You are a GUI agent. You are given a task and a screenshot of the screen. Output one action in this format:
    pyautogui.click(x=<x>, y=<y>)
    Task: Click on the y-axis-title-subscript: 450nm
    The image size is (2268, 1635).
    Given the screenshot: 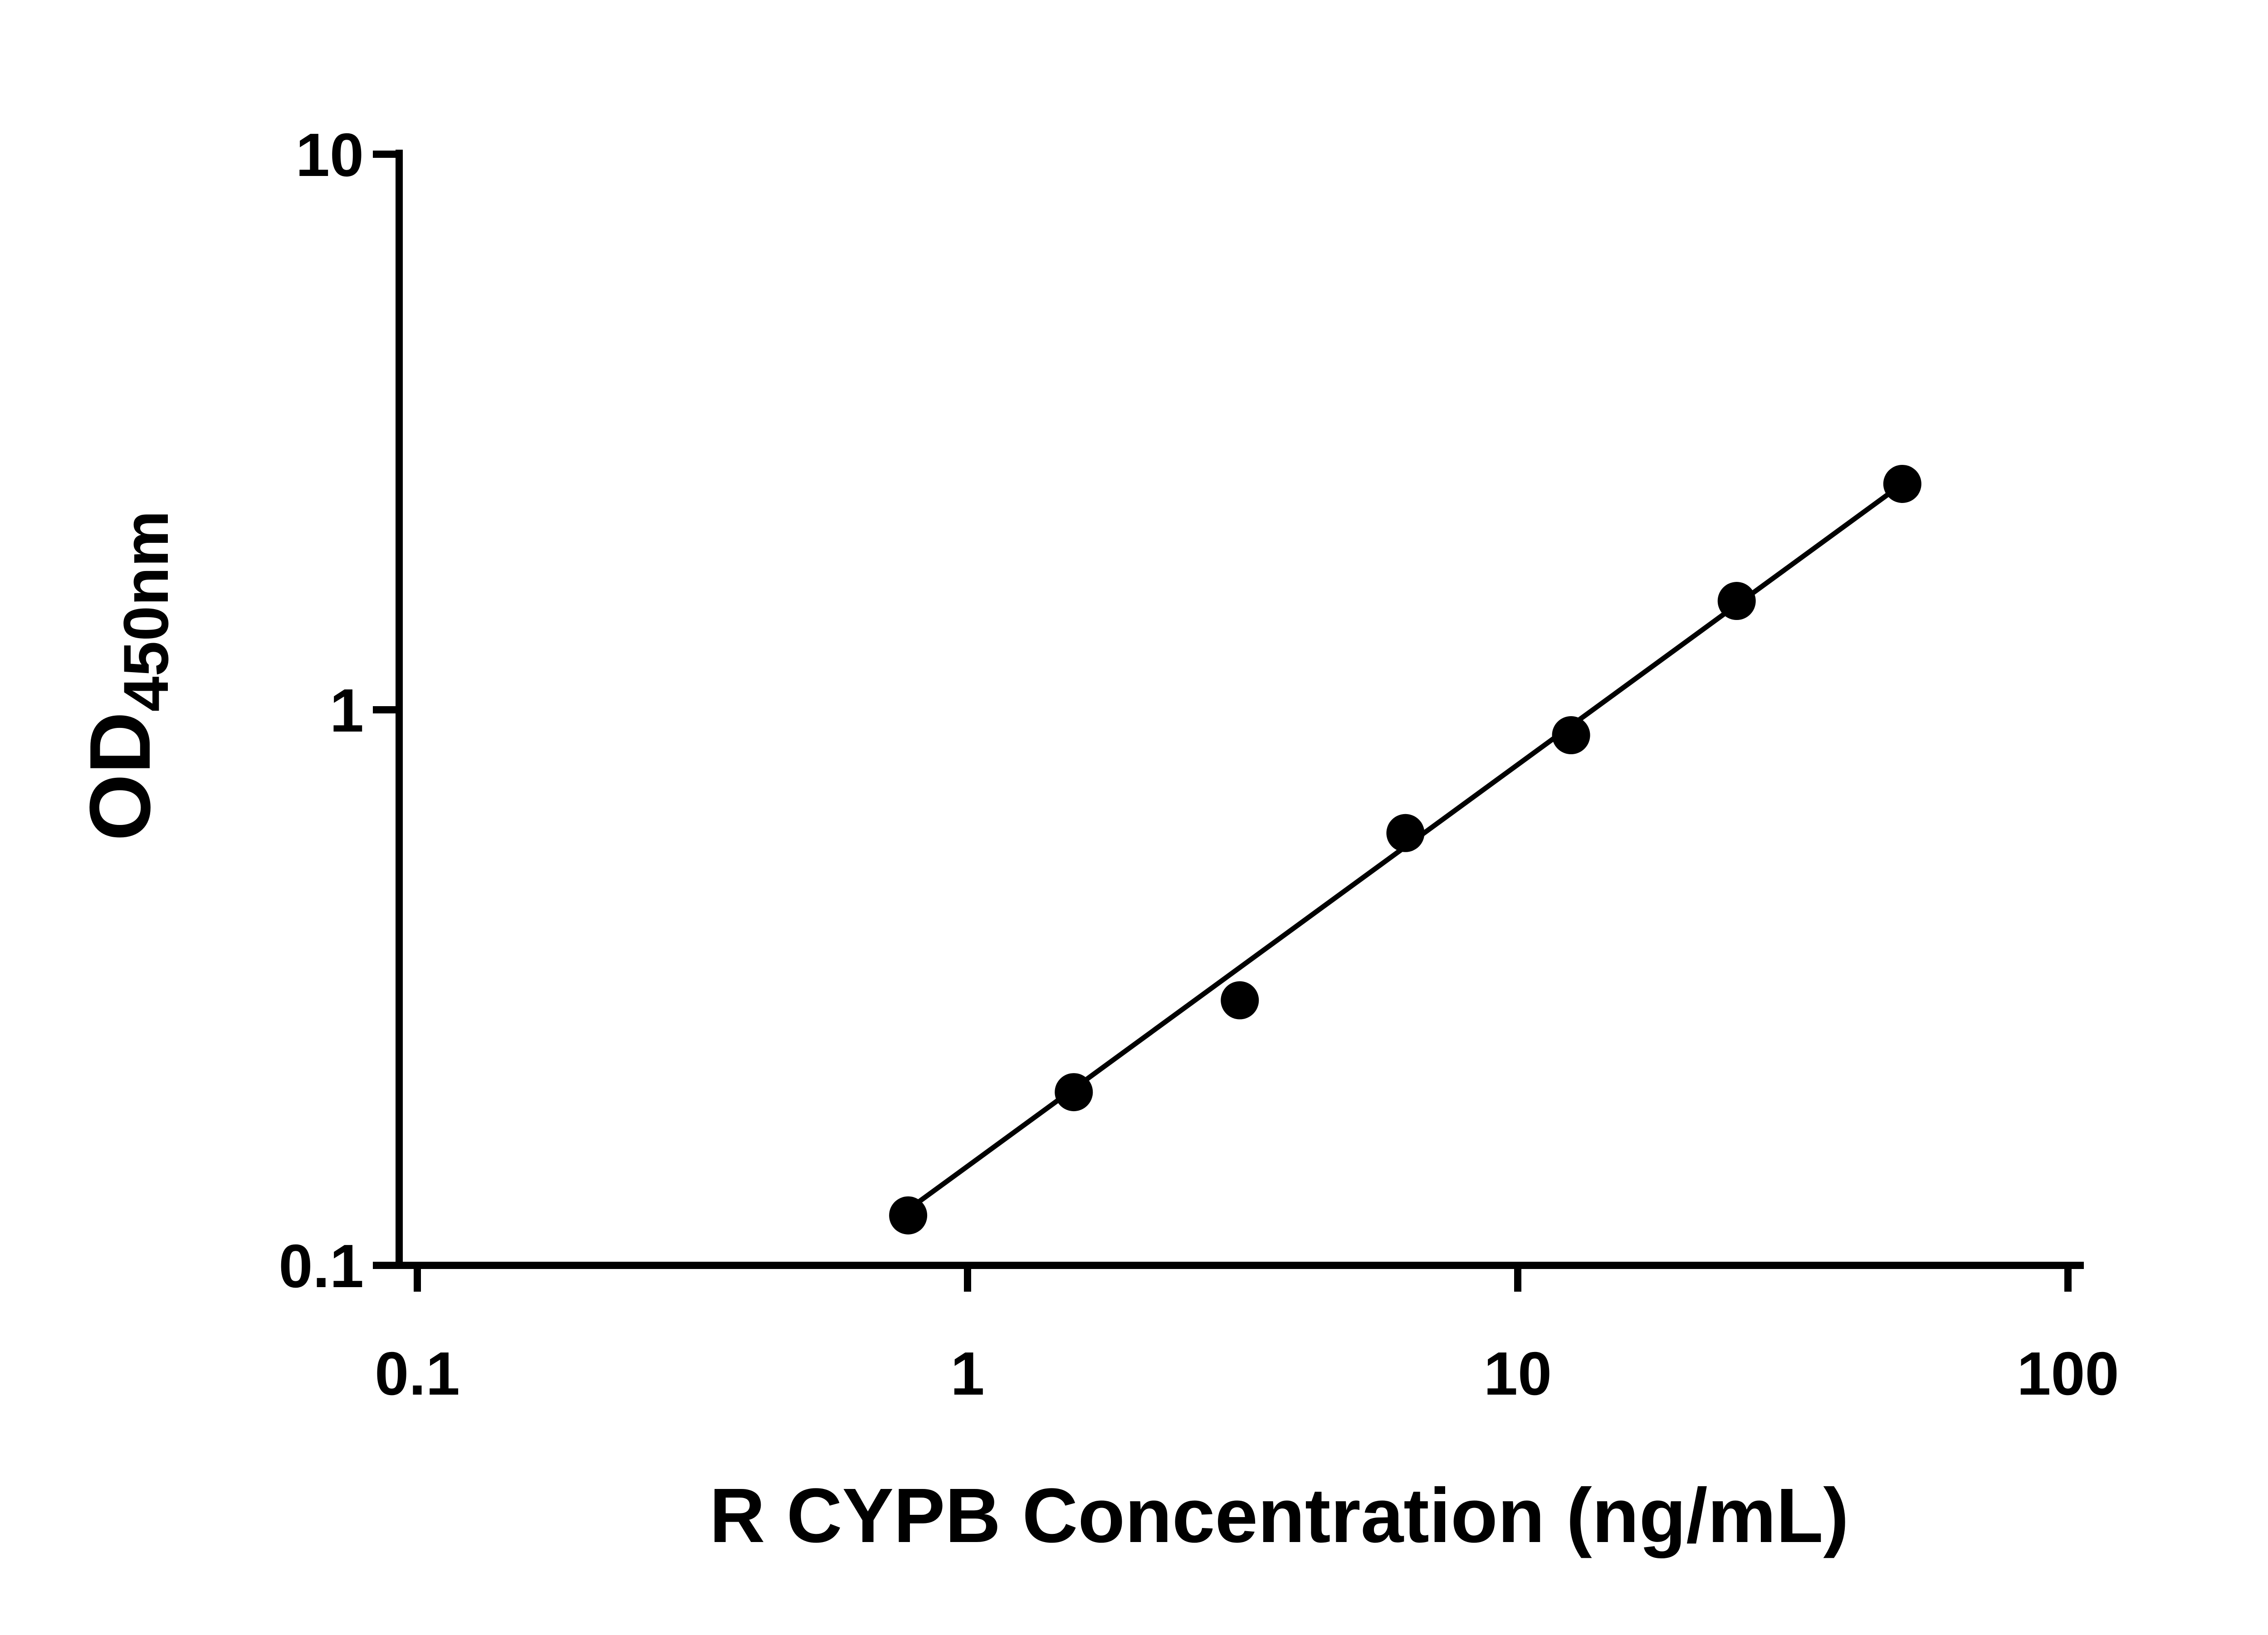 What is the action you would take?
    pyautogui.click(x=146, y=612)
    